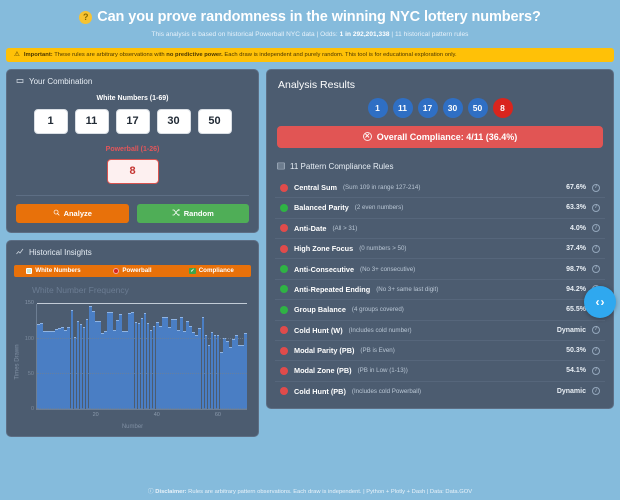 The height and width of the screenshot is (500, 620). I want to click on rule-description: (No 3+ same last digit), so click(407, 289).